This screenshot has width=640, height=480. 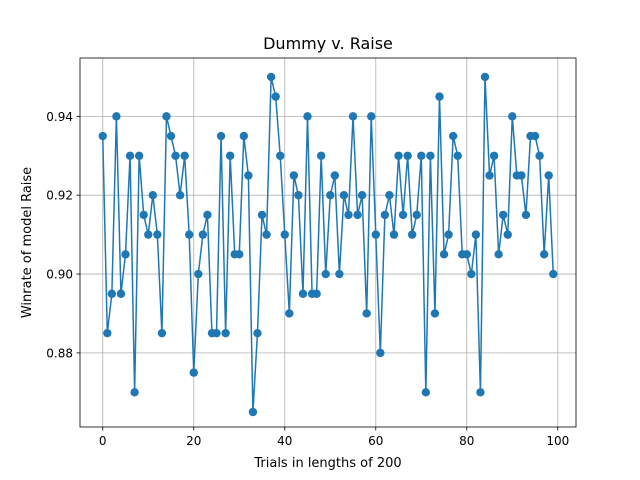 What do you see at coordinates (466, 441) in the screenshot?
I see `x-tick-label: 80` at bounding box center [466, 441].